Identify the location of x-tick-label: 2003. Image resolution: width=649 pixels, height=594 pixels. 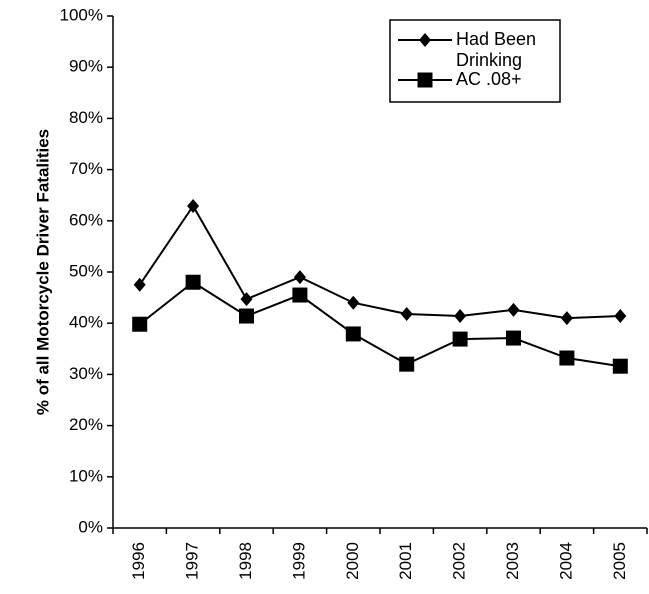
(512, 561).